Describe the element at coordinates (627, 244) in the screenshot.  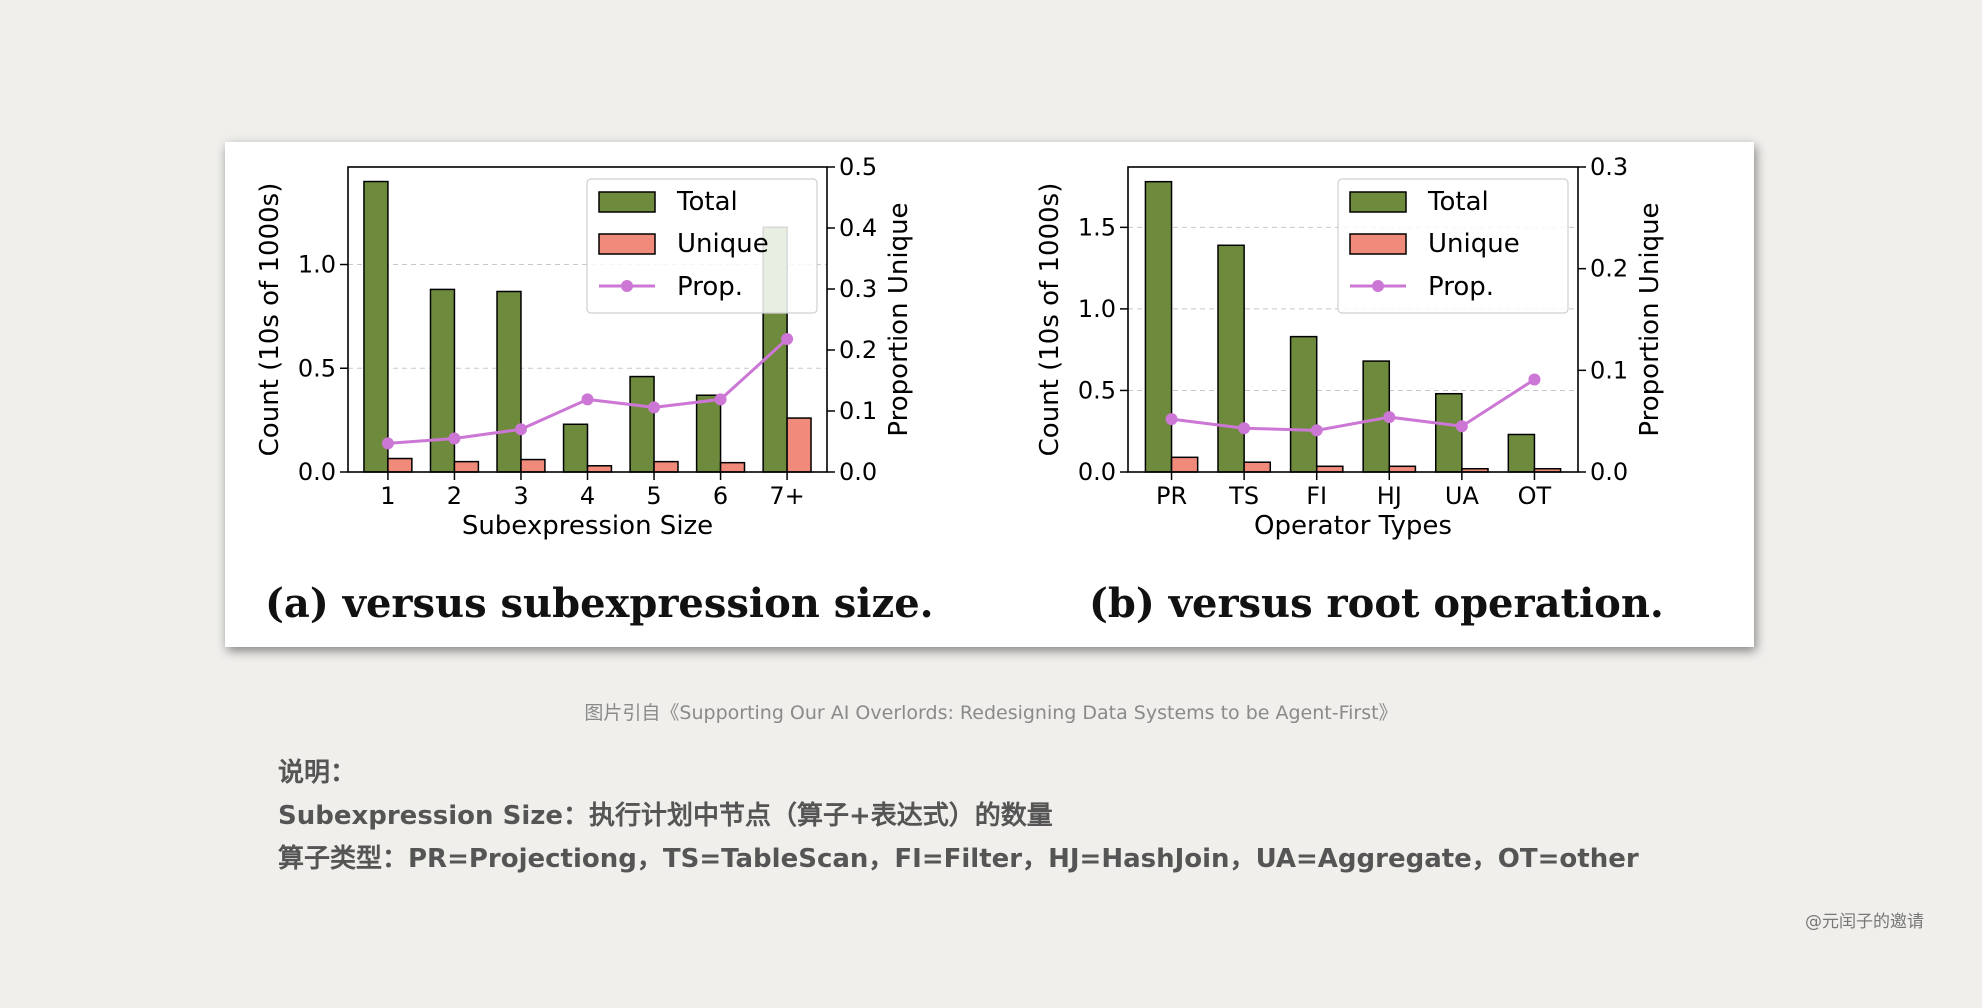
I see `charta-legend-swatch-unique` at that location.